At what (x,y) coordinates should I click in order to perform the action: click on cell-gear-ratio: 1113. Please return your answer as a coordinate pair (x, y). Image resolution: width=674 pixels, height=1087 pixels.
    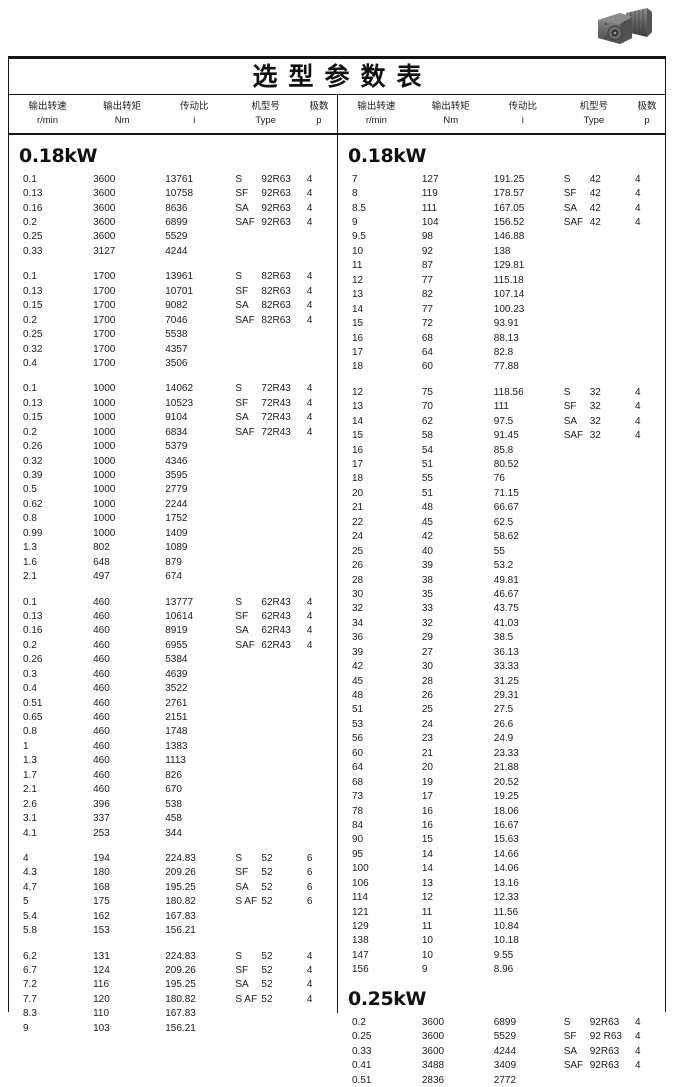
    Looking at the image, I should click on (175, 761).